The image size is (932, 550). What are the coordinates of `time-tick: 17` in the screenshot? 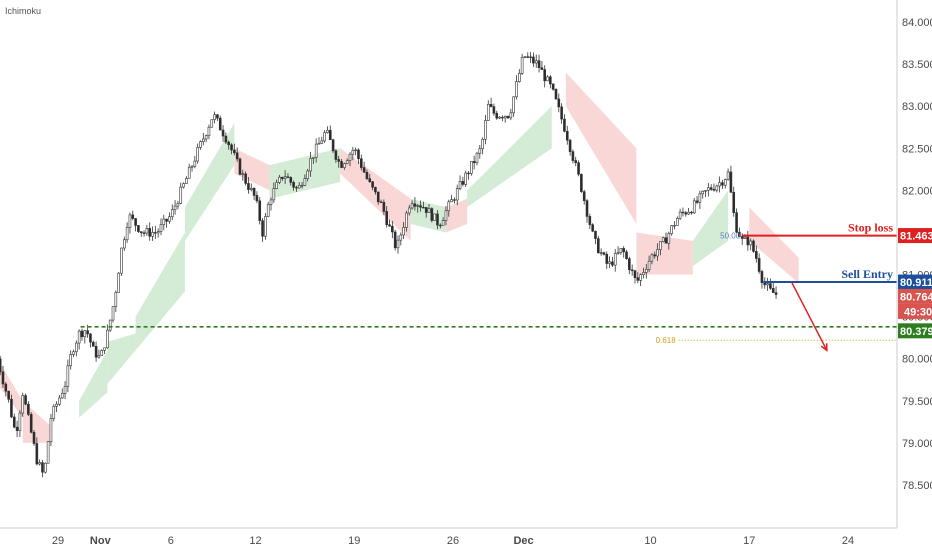 It's located at (749, 541).